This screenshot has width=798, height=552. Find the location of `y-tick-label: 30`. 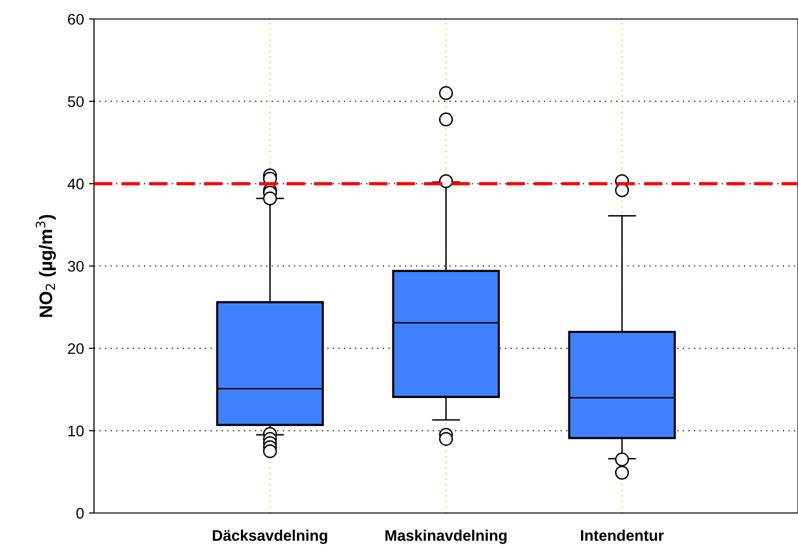

y-tick-label: 30 is located at coordinates (76, 266).